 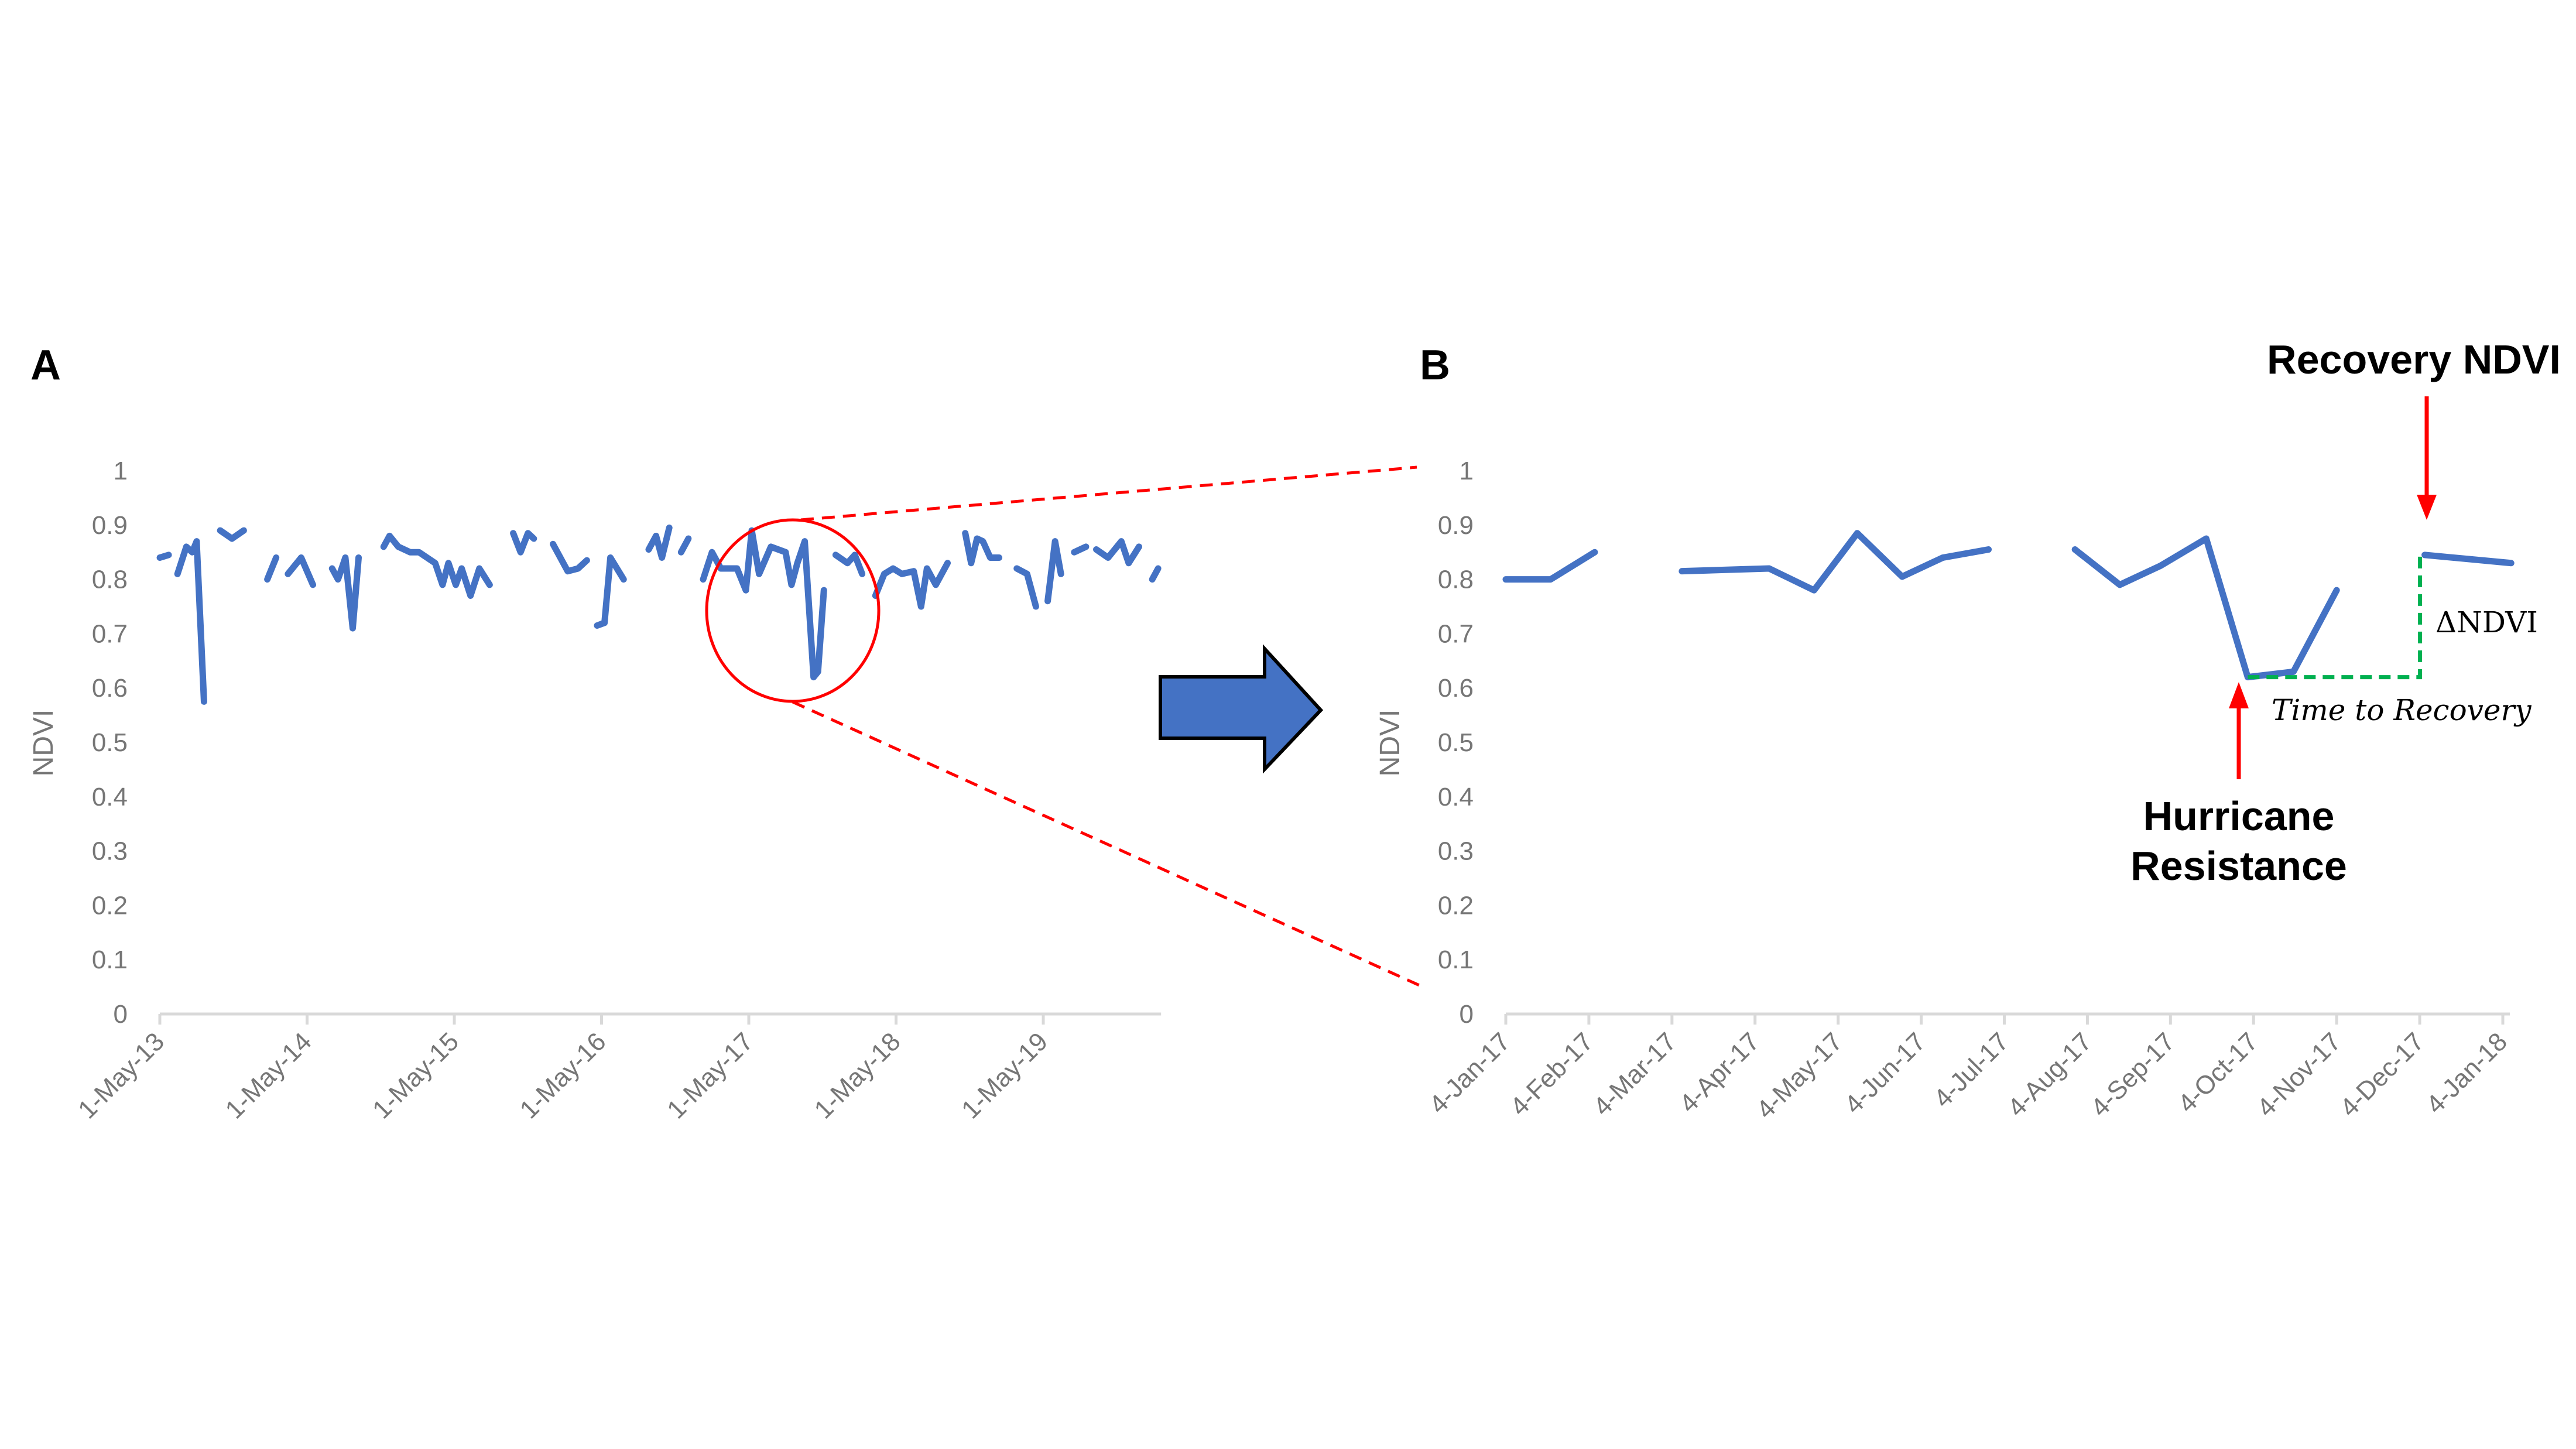 I want to click on zoom-circle, so click(x=793, y=610).